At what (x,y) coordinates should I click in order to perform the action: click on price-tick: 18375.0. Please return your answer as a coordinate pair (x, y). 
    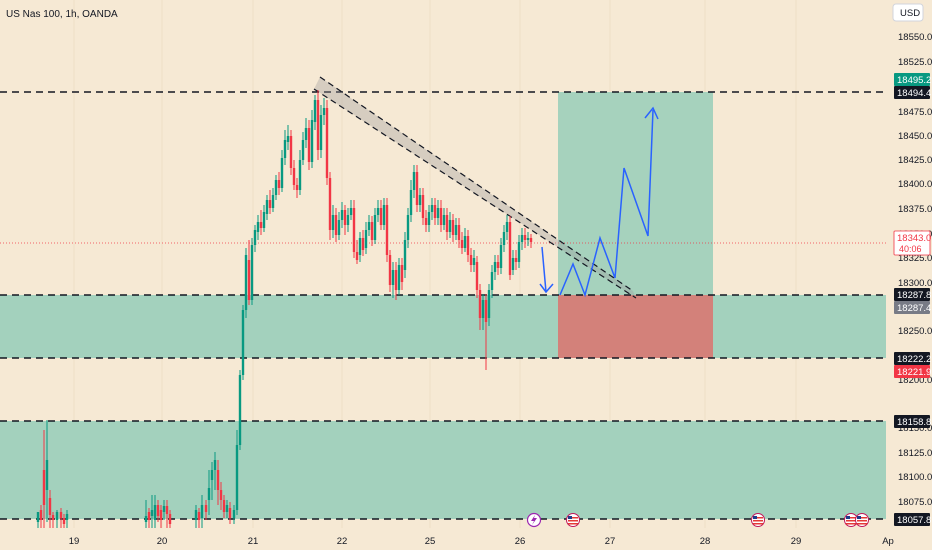
    Looking at the image, I should click on (915, 209).